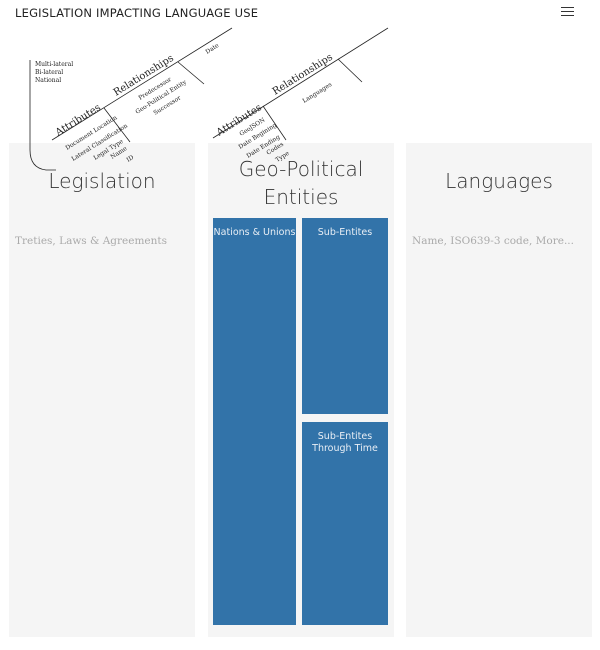 Image resolution: width=600 pixels, height=650 pixels. Describe the element at coordinates (91, 241) in the screenshot. I see `legislation-description: Treties, Laws & Agreements` at that location.